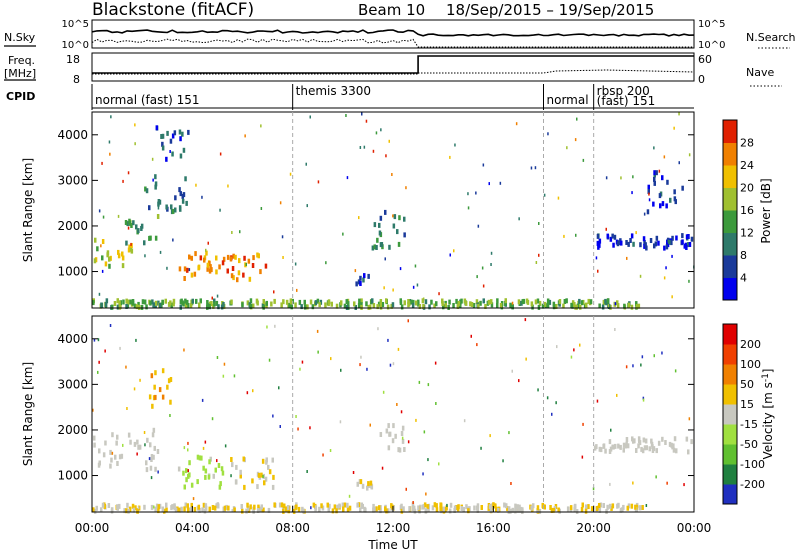 This screenshot has height=554, width=800. Describe the element at coordinates (393, 69) in the screenshot. I see `freq-panel: Freq. [MHz] 18 8 60 0 Nave` at that location.